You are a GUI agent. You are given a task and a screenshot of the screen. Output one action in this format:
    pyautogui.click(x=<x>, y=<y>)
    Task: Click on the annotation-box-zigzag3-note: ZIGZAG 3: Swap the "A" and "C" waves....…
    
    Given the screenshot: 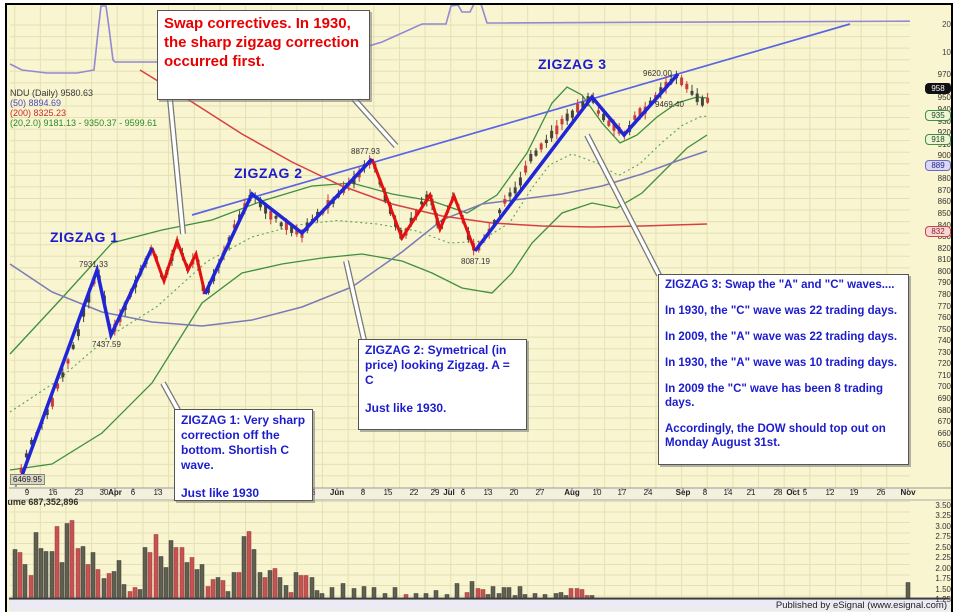 What is the action you would take?
    pyautogui.click(x=783, y=369)
    